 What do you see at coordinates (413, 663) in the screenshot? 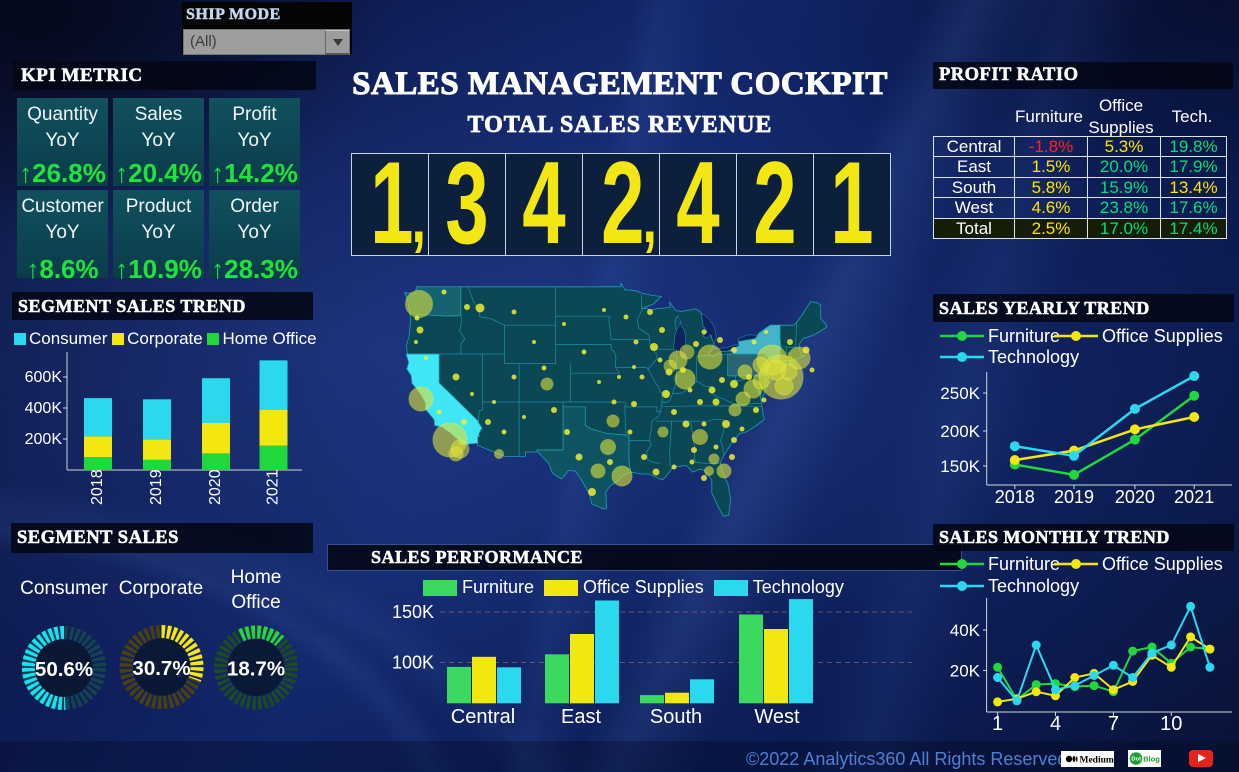
I see `svg-text: 100K` at bounding box center [413, 663].